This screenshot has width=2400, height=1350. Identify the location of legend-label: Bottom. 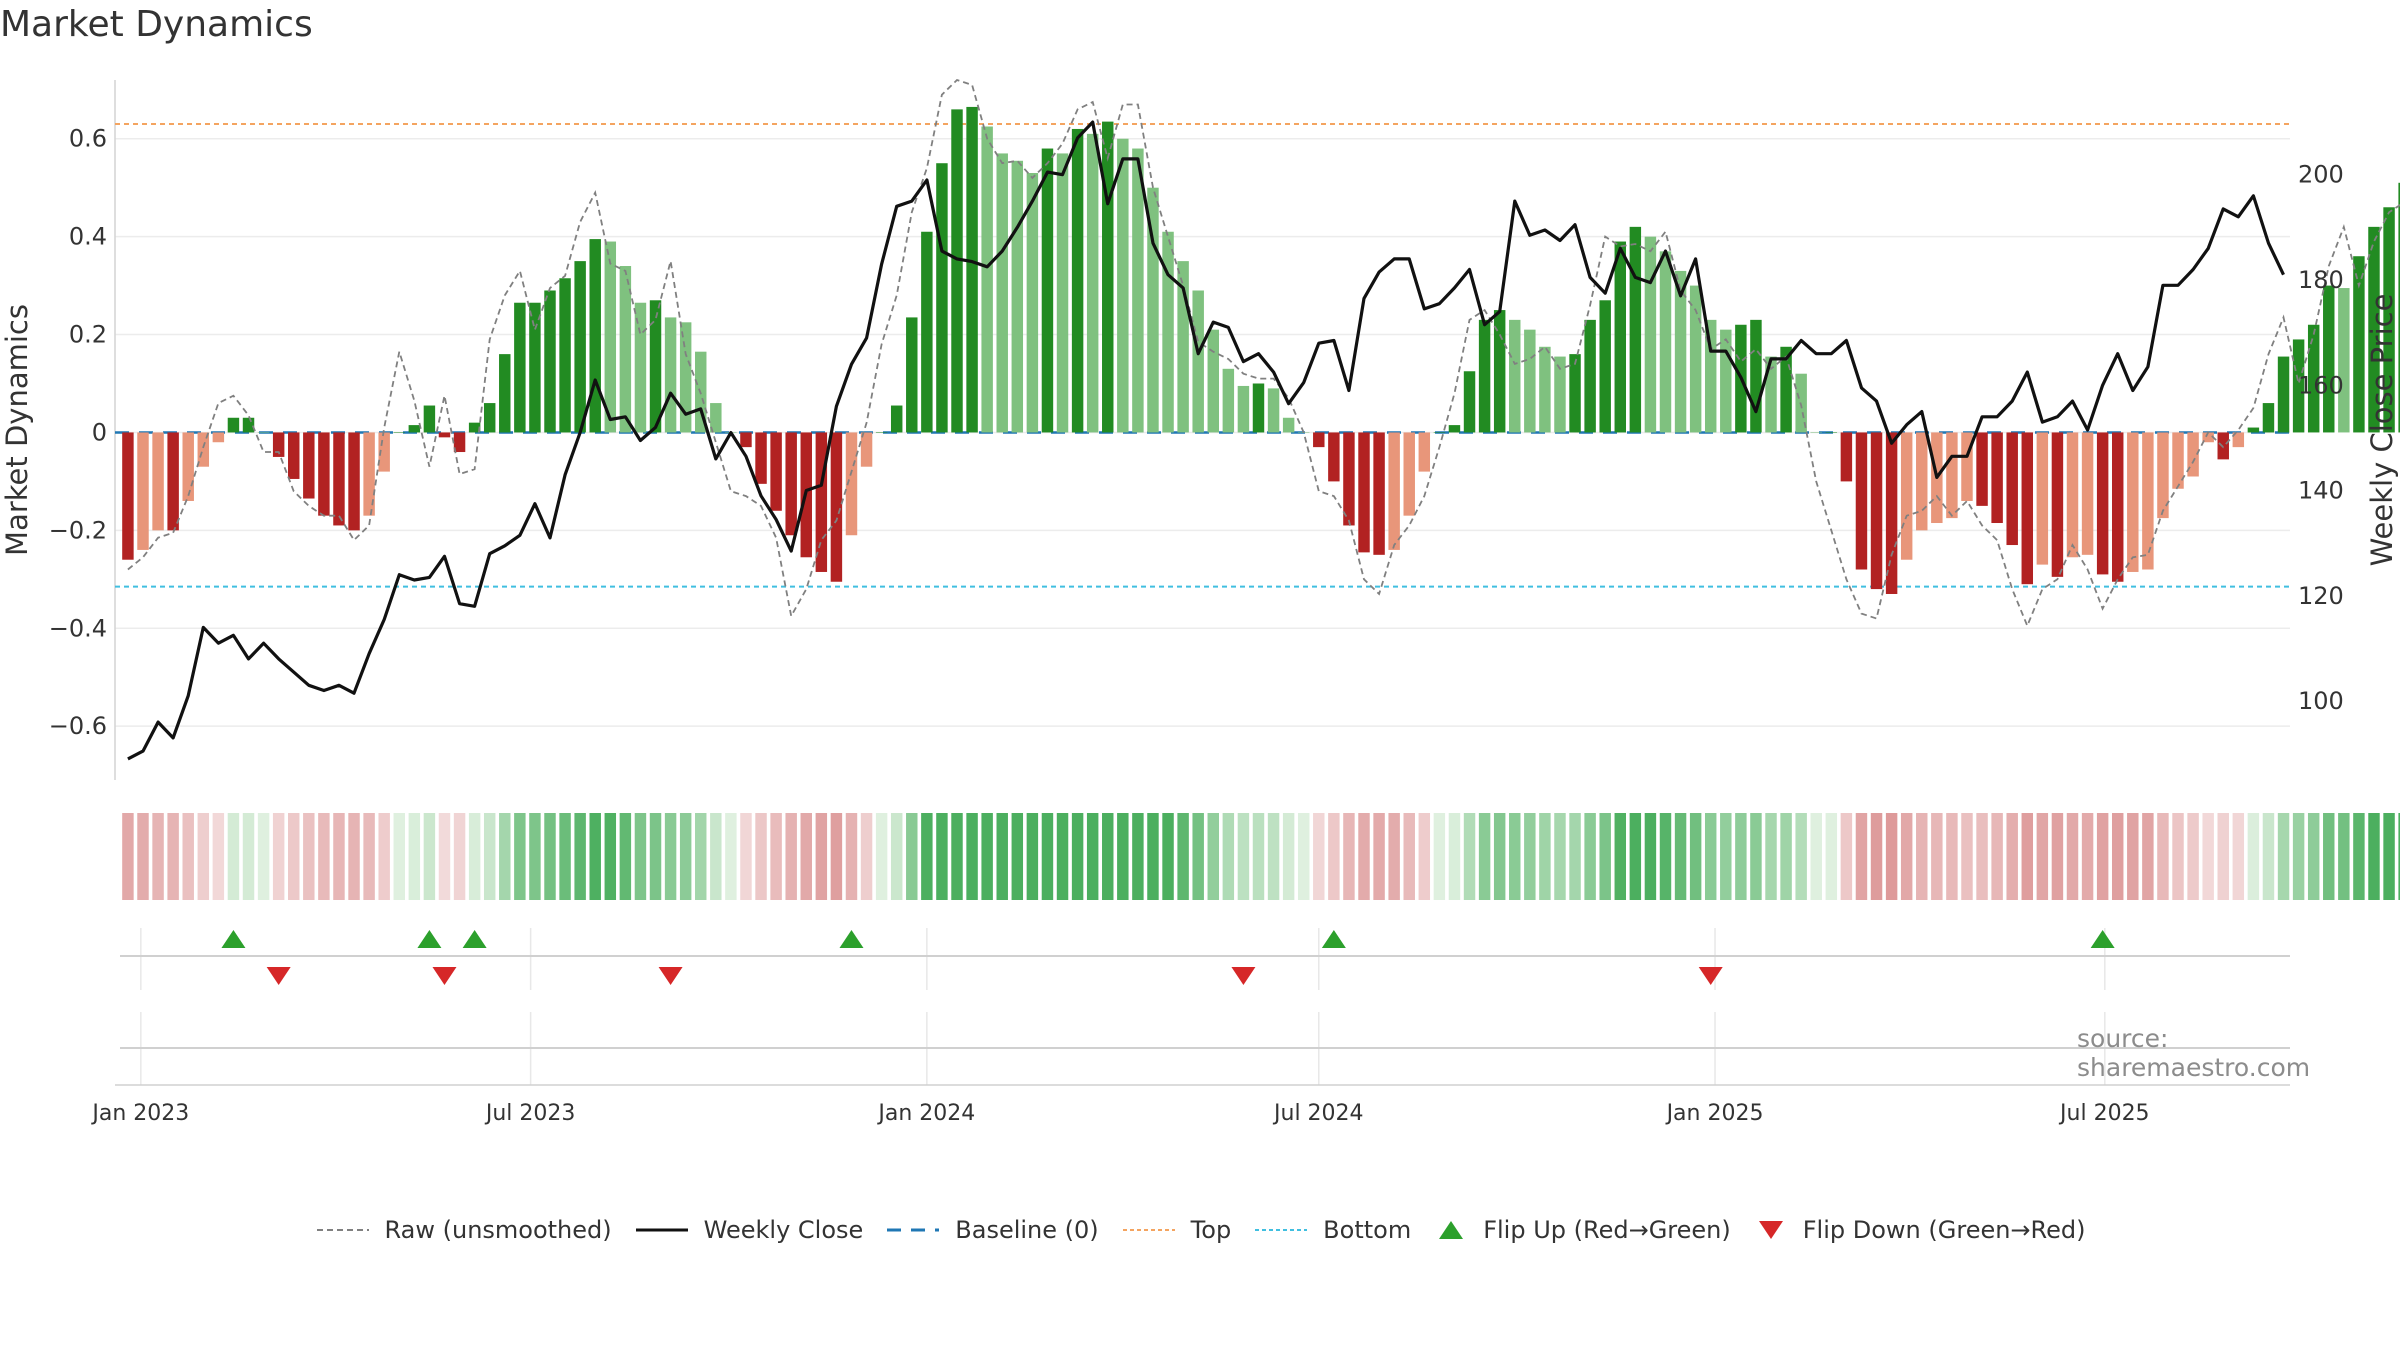
(1367, 1230).